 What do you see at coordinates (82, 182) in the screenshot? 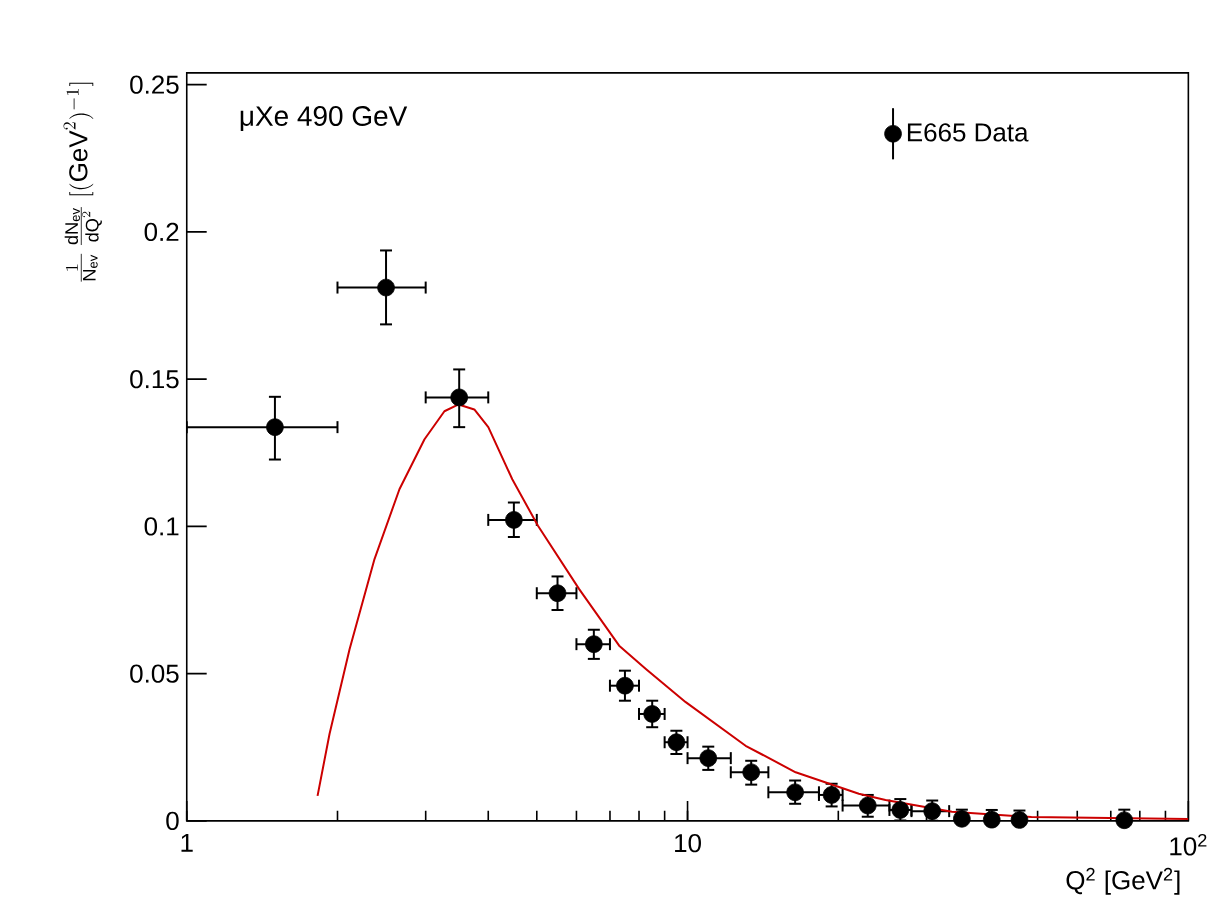
I see `y-axis-title: $\frac{1}{\mathrm{N}_{\mathrm{ev}}}\,\frac{\mathrm{dN}_{\mathrm{ev}}}{\mathrm{dQ}^{2}}\;[(\mathrm{GeV}^{2})^{-1}]$` at bounding box center [82, 182].